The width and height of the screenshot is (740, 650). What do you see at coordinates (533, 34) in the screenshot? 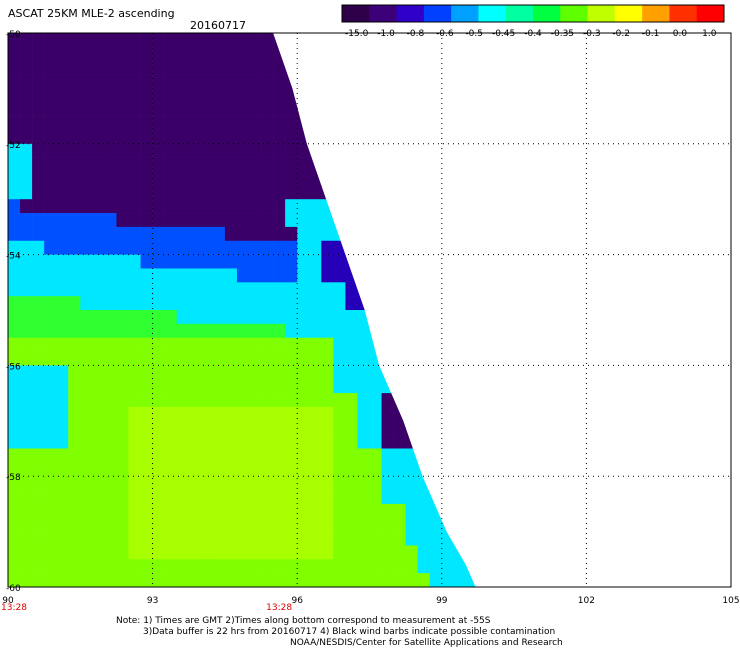
I see `colorbar-label: -0.4` at bounding box center [533, 34].